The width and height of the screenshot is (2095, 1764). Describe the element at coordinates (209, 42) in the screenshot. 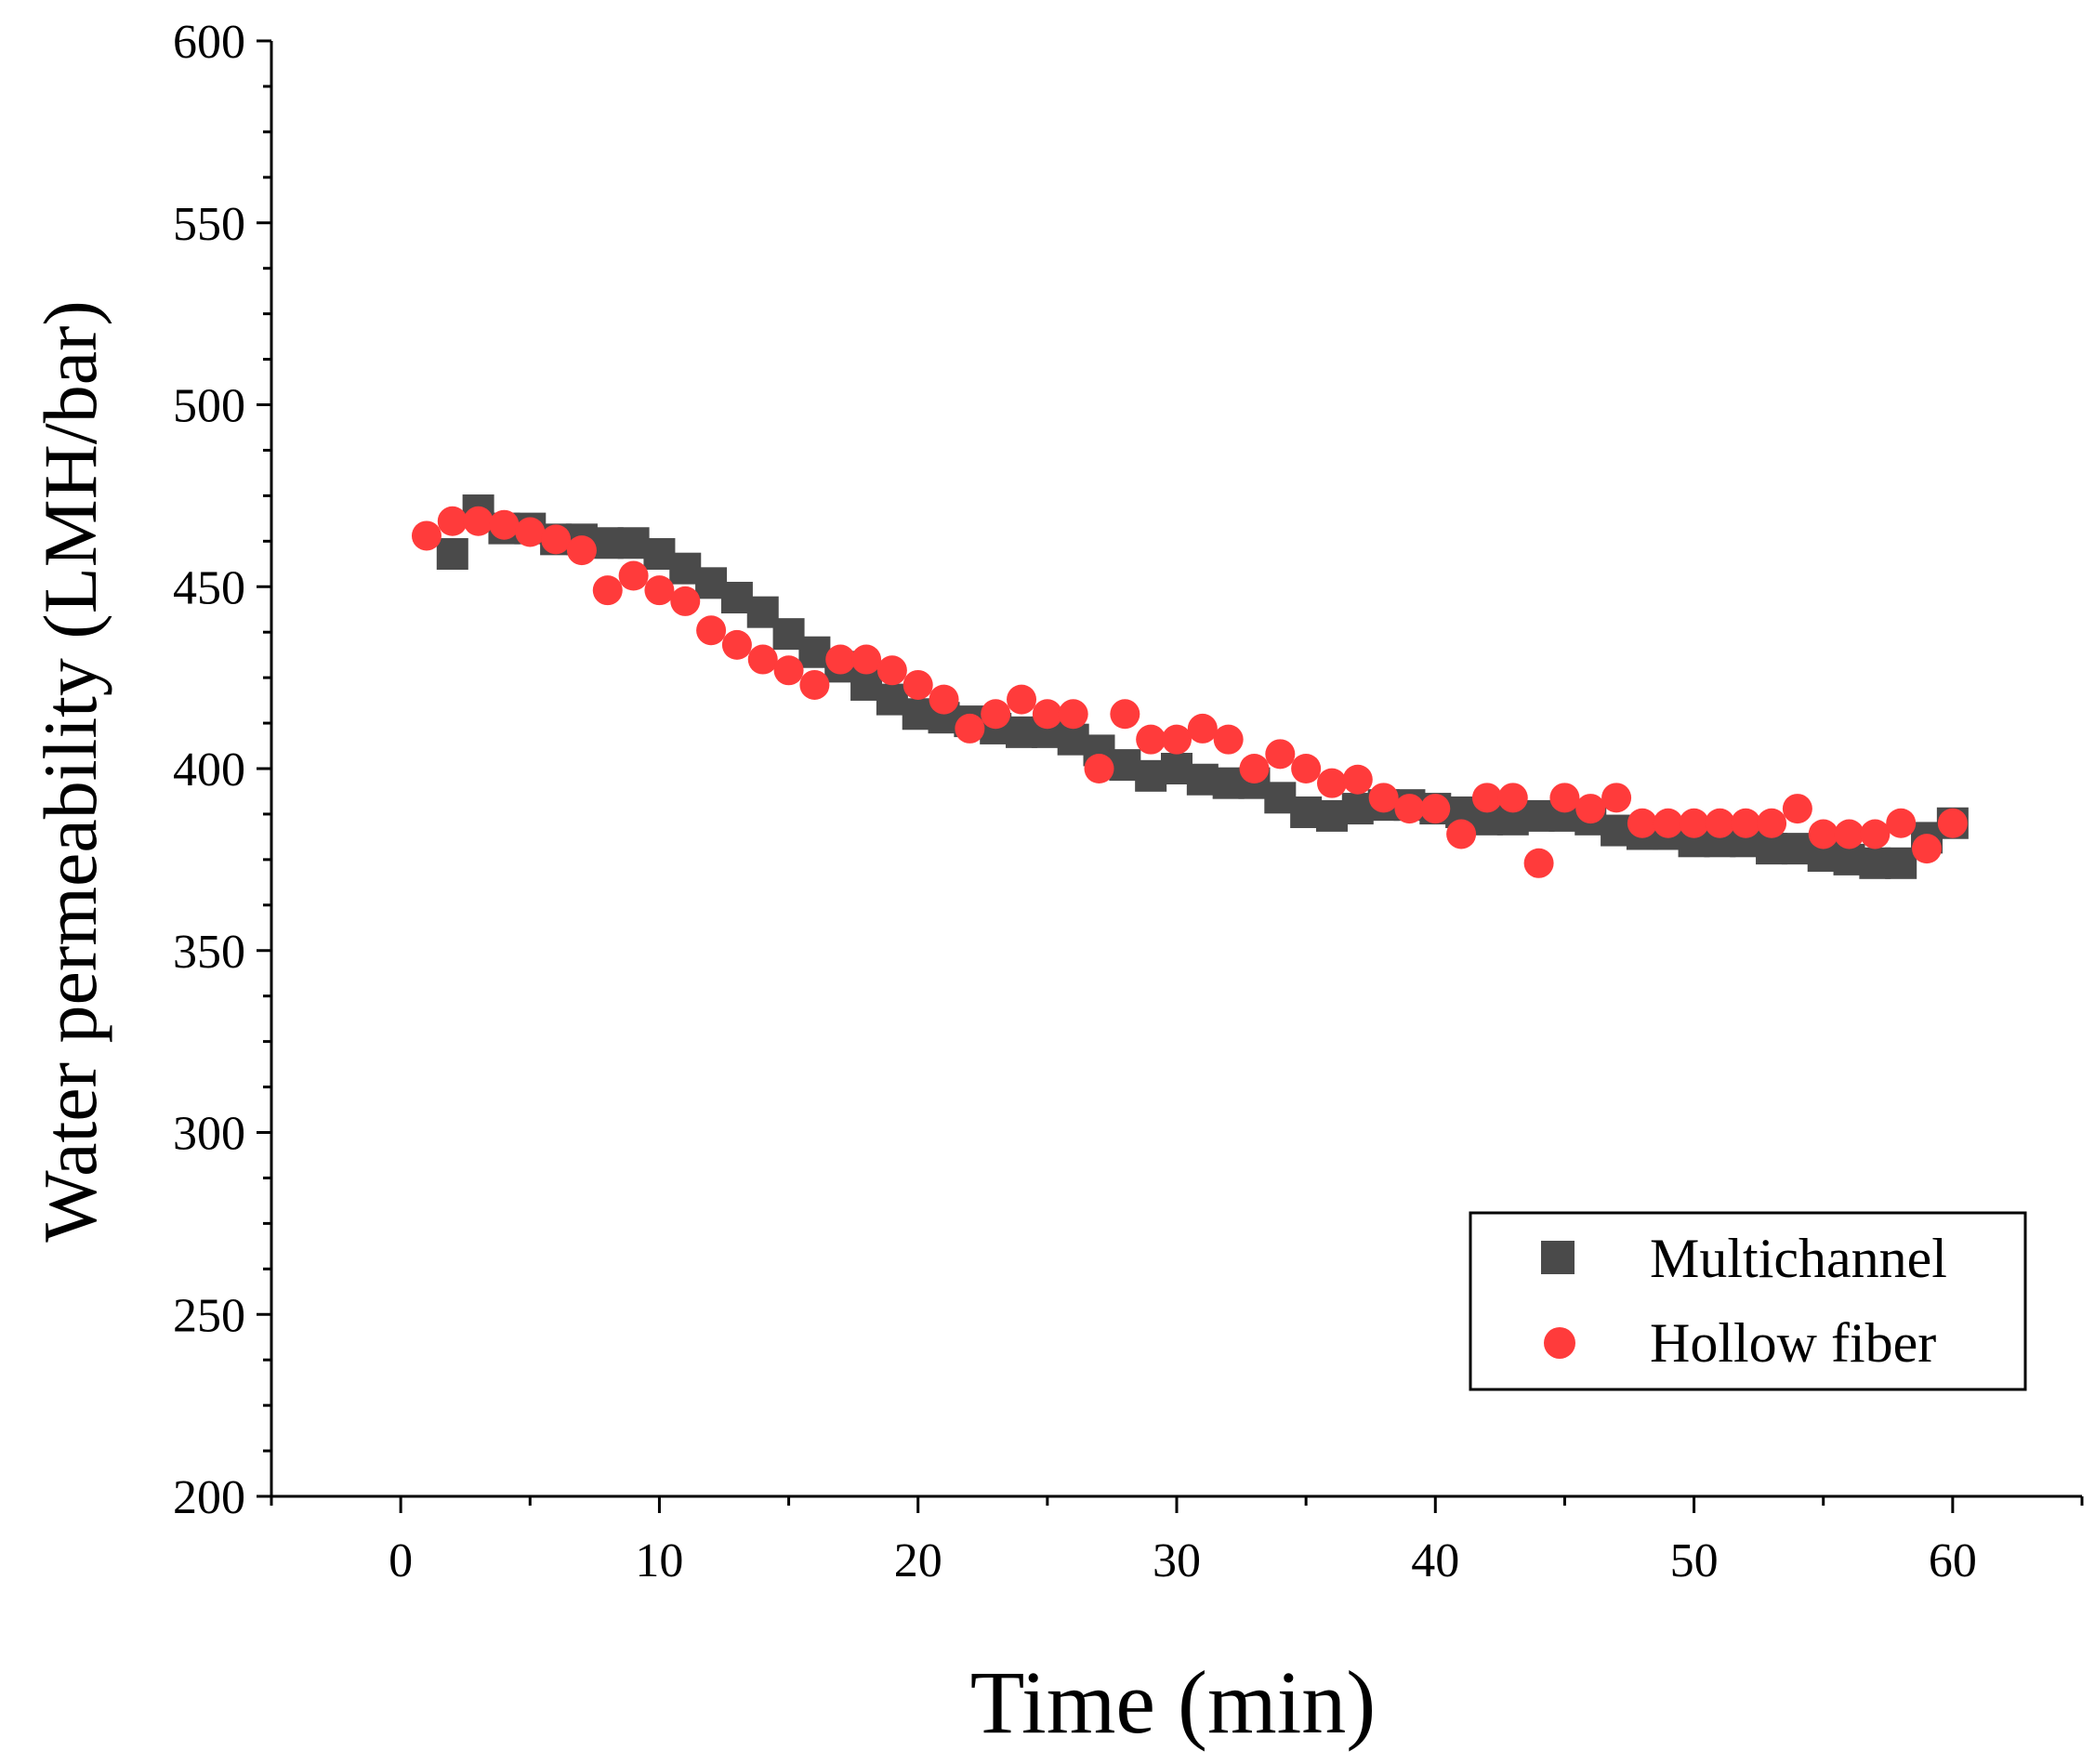

I see `y-tick-label: 600` at that location.